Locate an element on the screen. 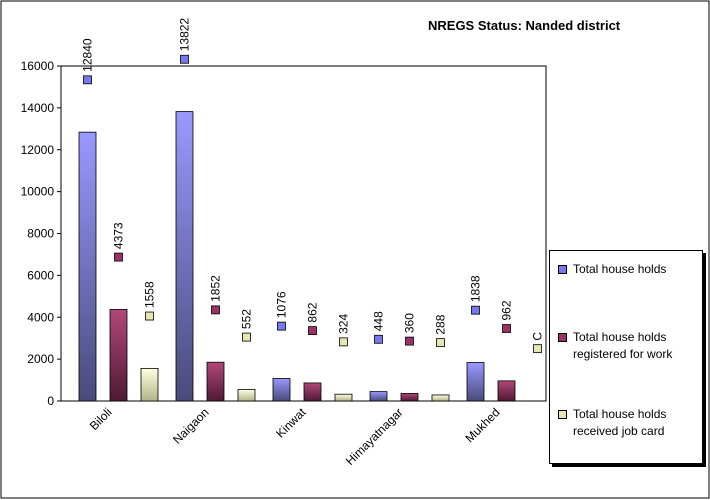 This screenshot has width=710, height=500. y-tick-label: 12000 is located at coordinates (38, 150).